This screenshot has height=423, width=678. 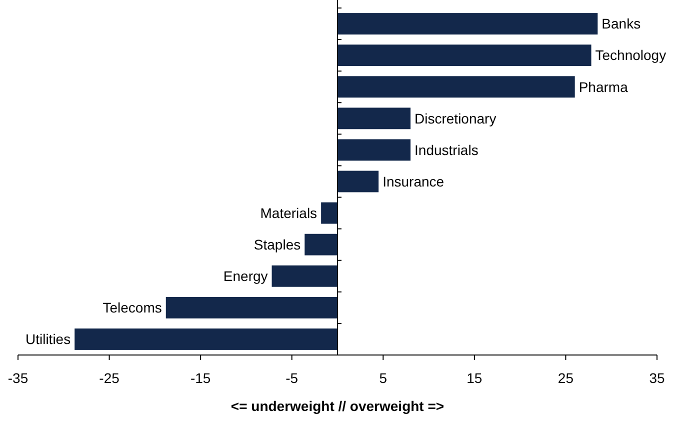 I want to click on y-tick-label: Energy, so click(x=245, y=276).